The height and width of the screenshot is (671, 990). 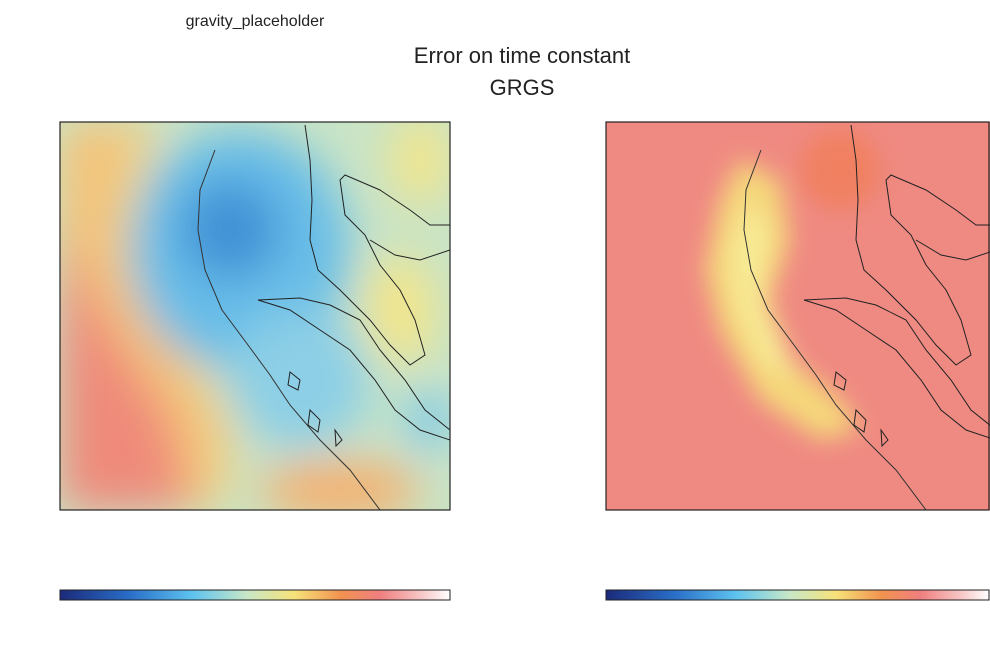 I want to click on figure-title: Error on time constant, so click(x=522, y=55).